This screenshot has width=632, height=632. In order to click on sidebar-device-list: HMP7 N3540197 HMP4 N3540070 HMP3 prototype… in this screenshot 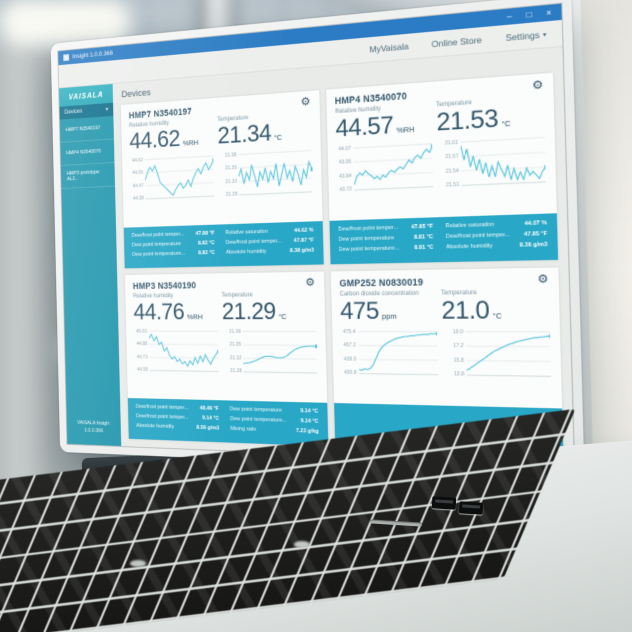, I will do `click(87, 152)`.